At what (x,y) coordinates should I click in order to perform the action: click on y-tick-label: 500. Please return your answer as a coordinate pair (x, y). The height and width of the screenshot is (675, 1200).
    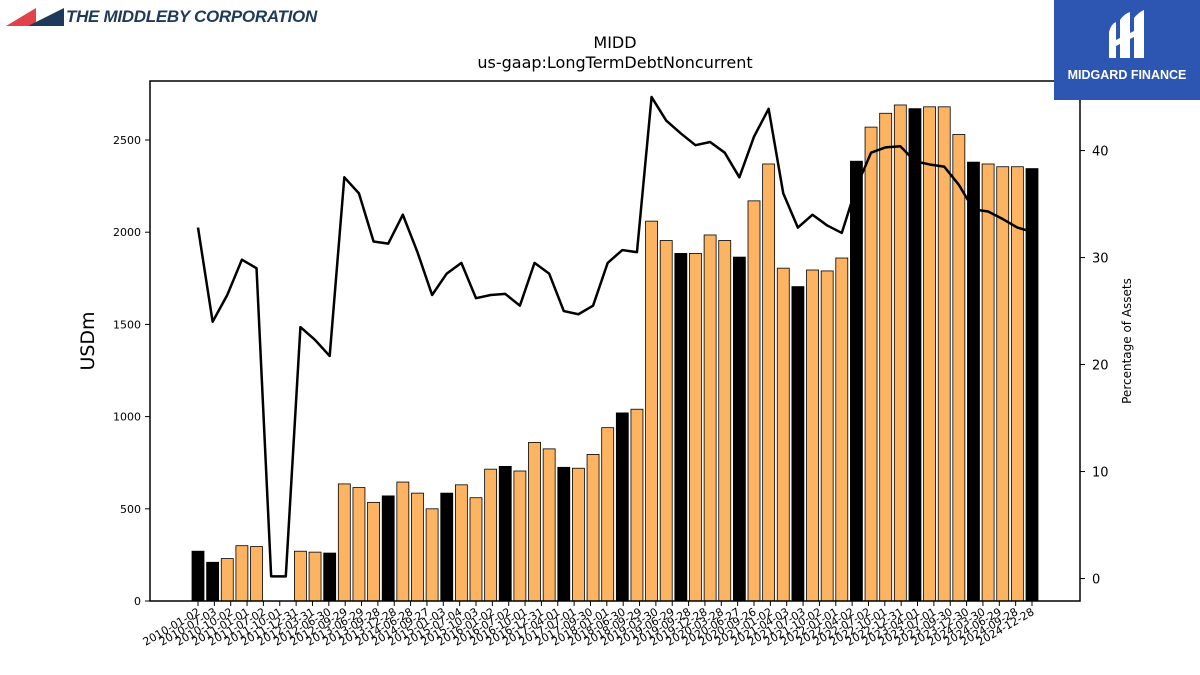
    Looking at the image, I should click on (130, 509).